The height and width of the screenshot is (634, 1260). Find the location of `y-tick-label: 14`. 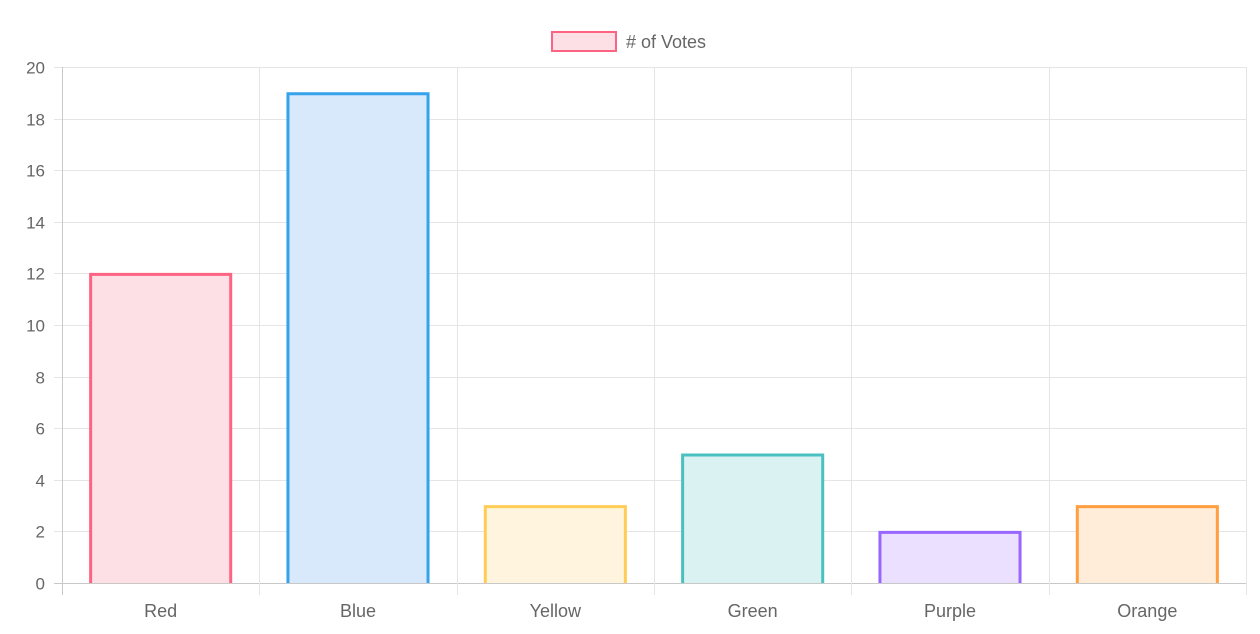

y-tick-label: 14 is located at coordinates (35, 223).